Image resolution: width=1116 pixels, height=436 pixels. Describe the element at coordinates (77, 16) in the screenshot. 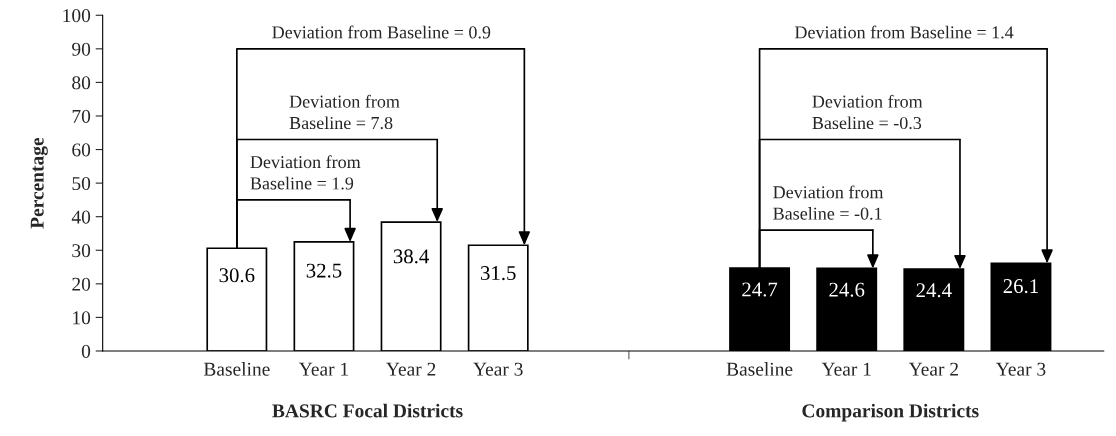

I see `y-tick-label: 100` at that location.